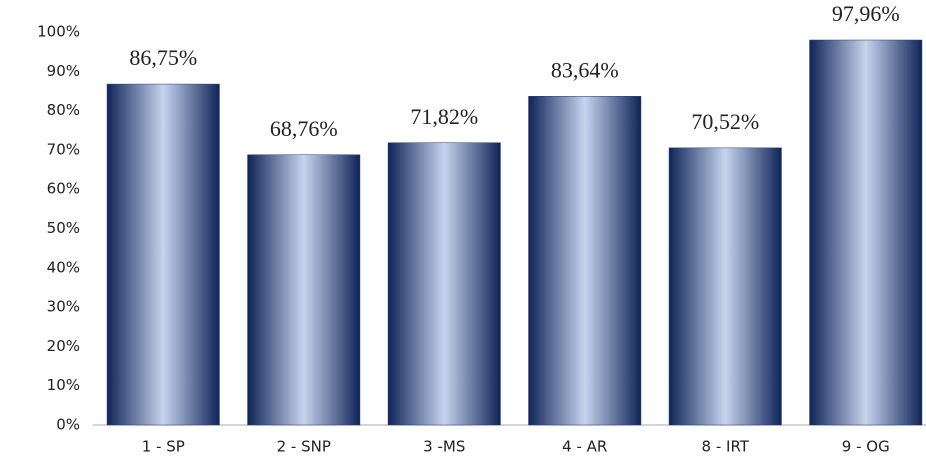 The image size is (926, 465). I want to click on x-tick-label: 9 - OG, so click(866, 447).